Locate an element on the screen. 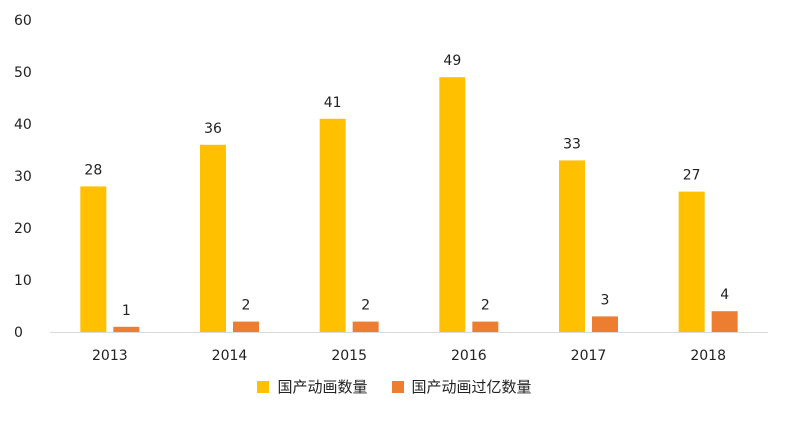  data-label-series-1: 27 is located at coordinates (692, 176).